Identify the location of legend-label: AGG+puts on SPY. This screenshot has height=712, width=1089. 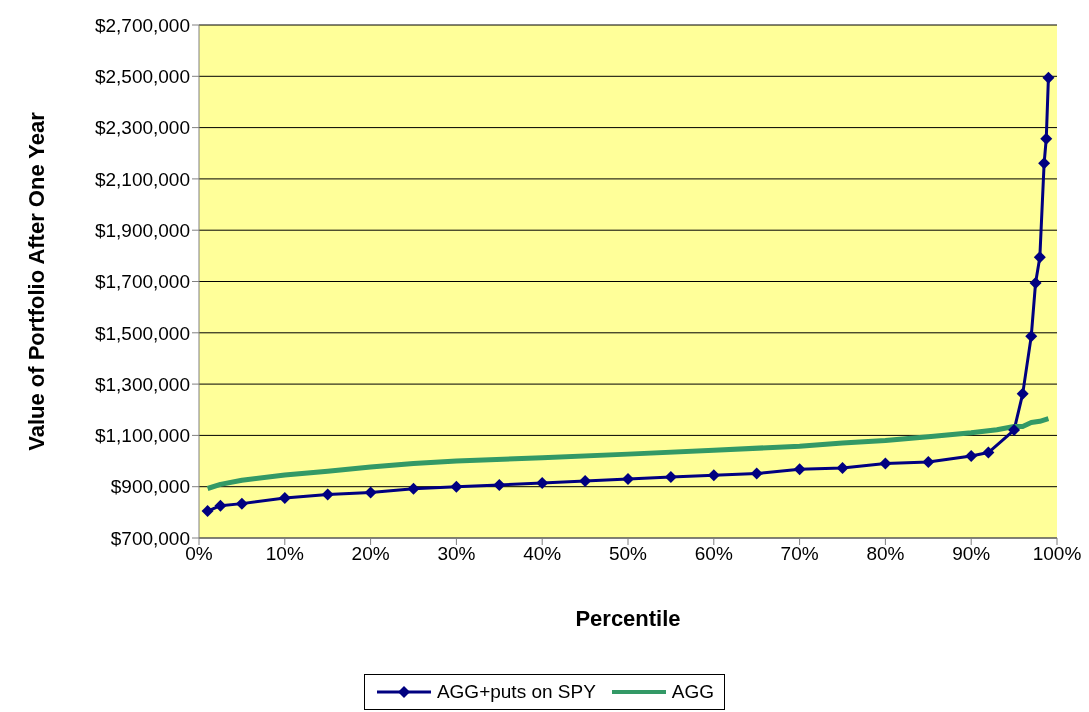
(516, 692).